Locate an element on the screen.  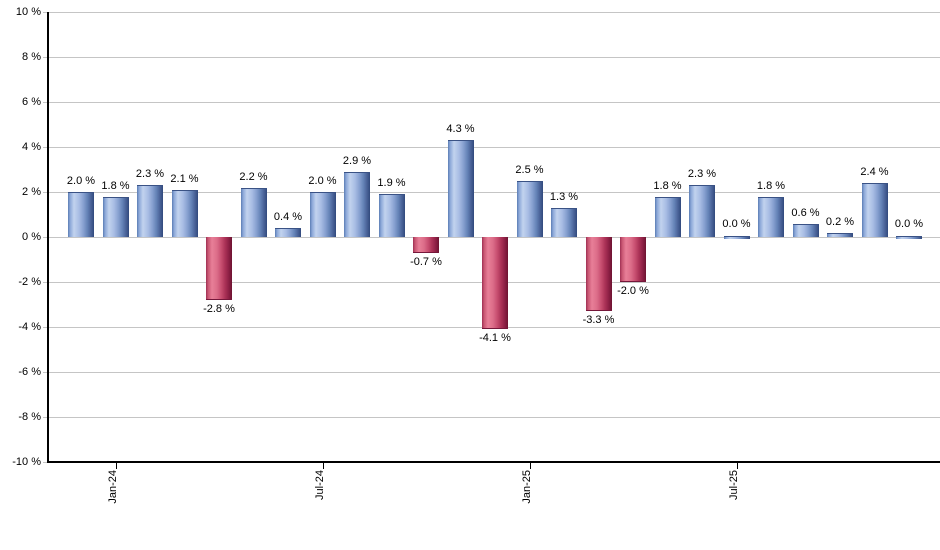
bar-value-label-16: -2.0 % is located at coordinates (633, 291).